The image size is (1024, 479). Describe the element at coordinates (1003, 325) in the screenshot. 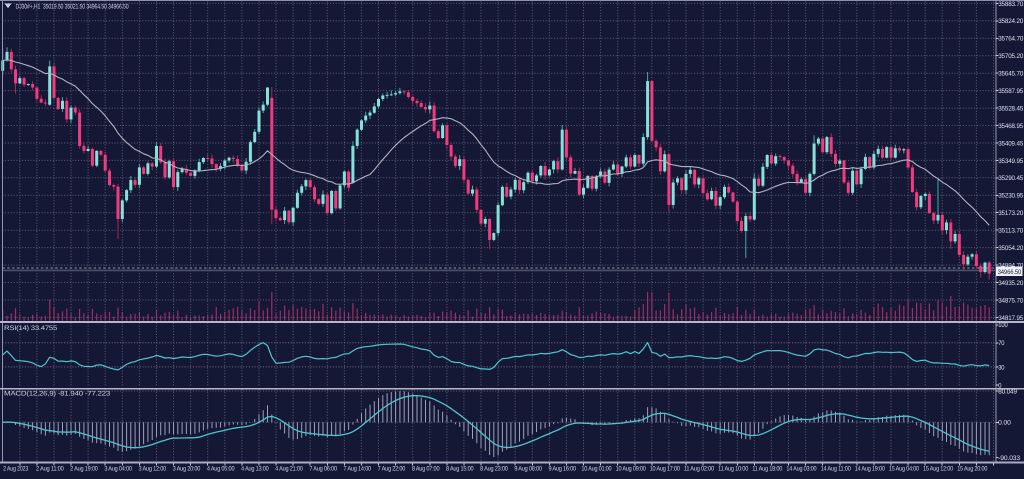

I see `svg-text: 100` at that location.